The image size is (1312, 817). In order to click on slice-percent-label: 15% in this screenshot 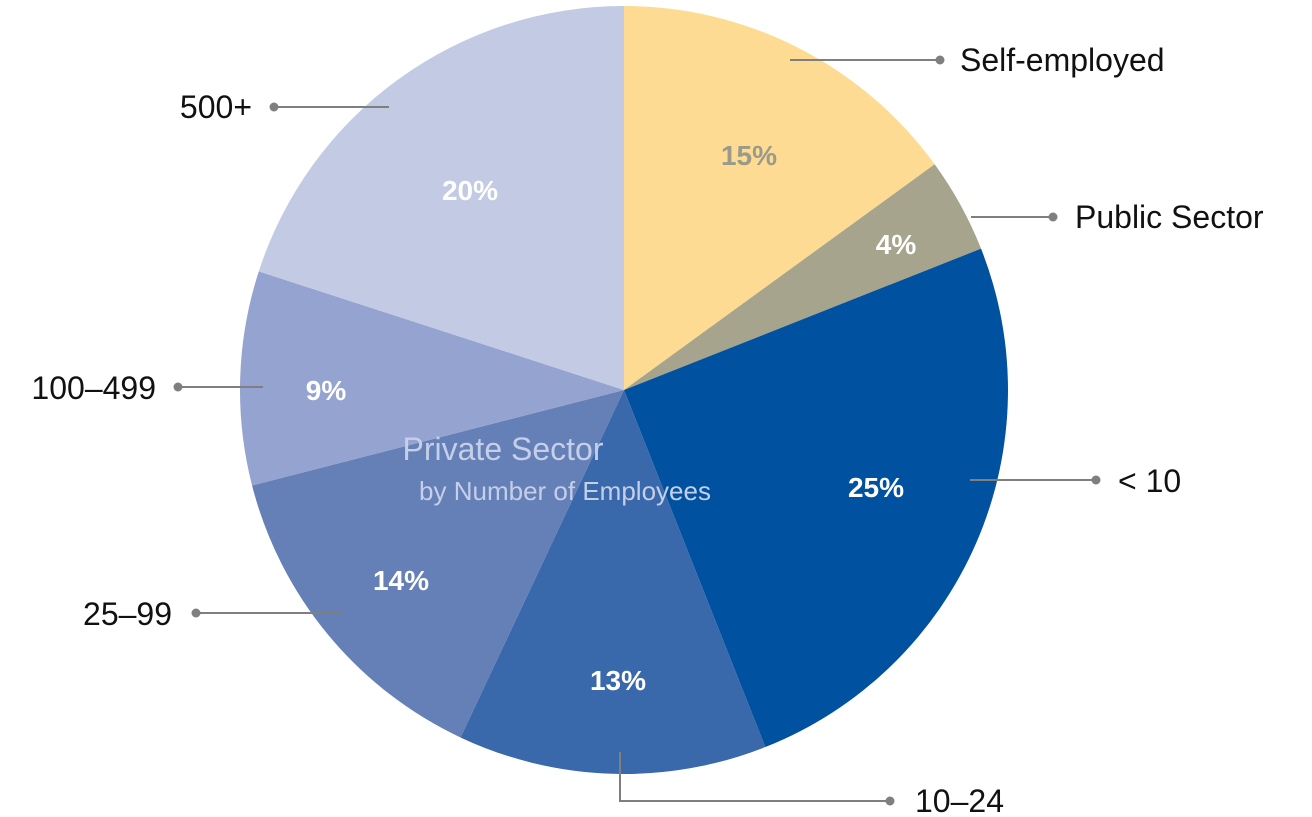, I will do `click(749, 155)`.